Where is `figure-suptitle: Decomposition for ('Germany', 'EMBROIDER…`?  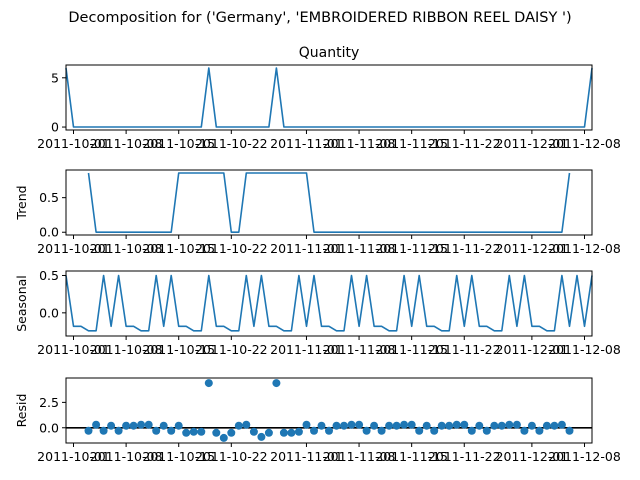 figure-suptitle: Decomposition for ('Germany', 'EMBROIDER… is located at coordinates (319, 18).